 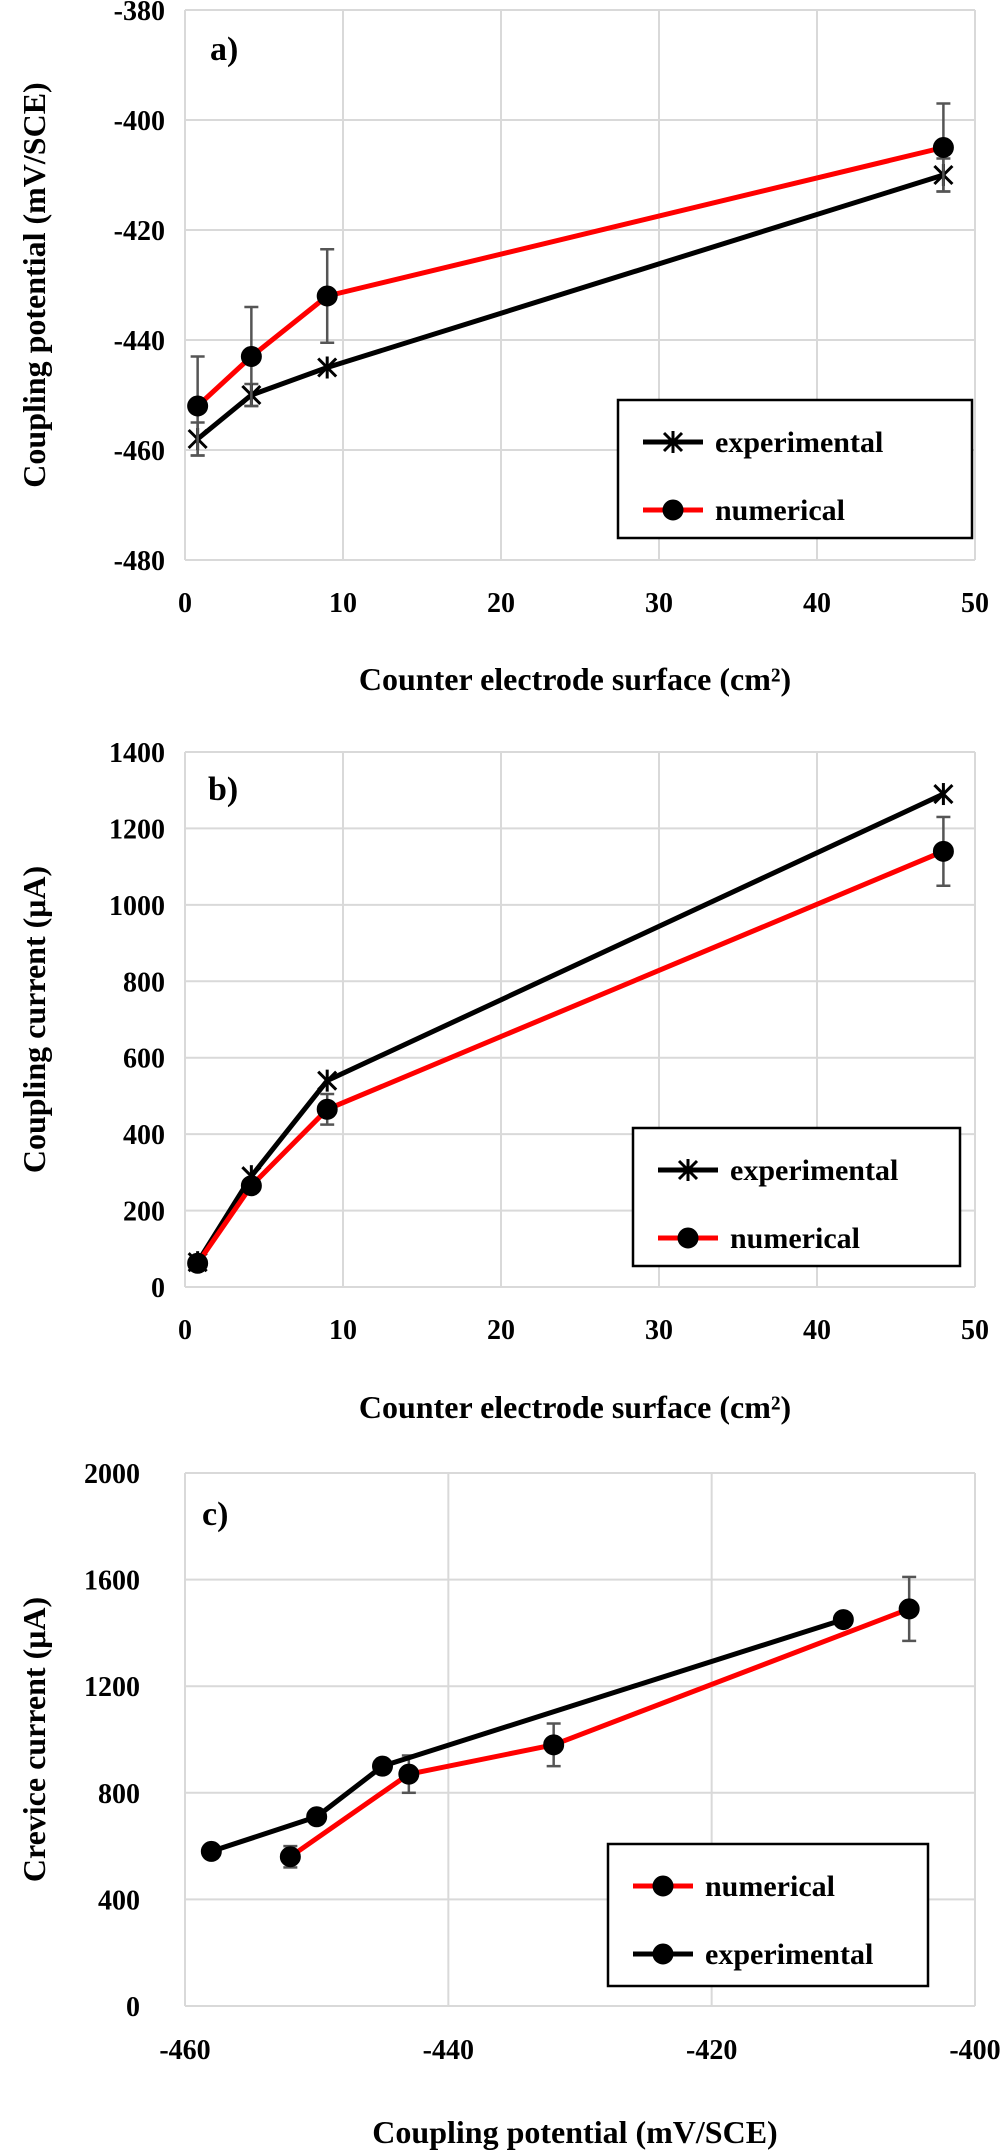 I want to click on panel-b-ytick-label: 0, so click(x=158, y=1288).